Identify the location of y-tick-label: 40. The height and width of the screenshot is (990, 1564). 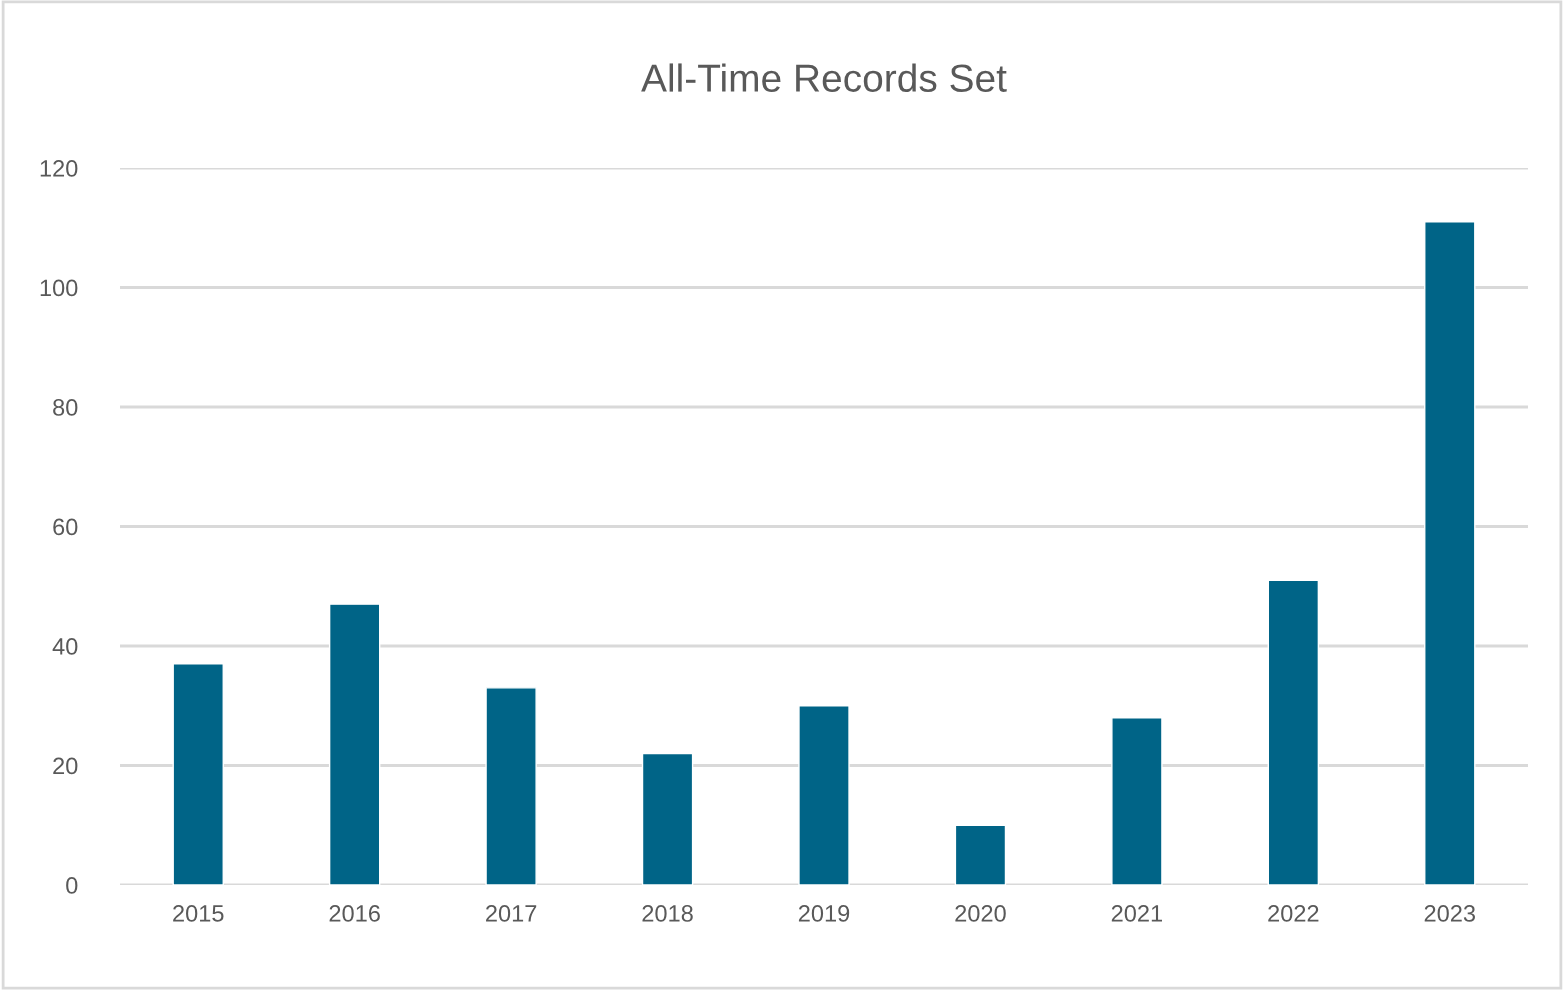
(65, 646).